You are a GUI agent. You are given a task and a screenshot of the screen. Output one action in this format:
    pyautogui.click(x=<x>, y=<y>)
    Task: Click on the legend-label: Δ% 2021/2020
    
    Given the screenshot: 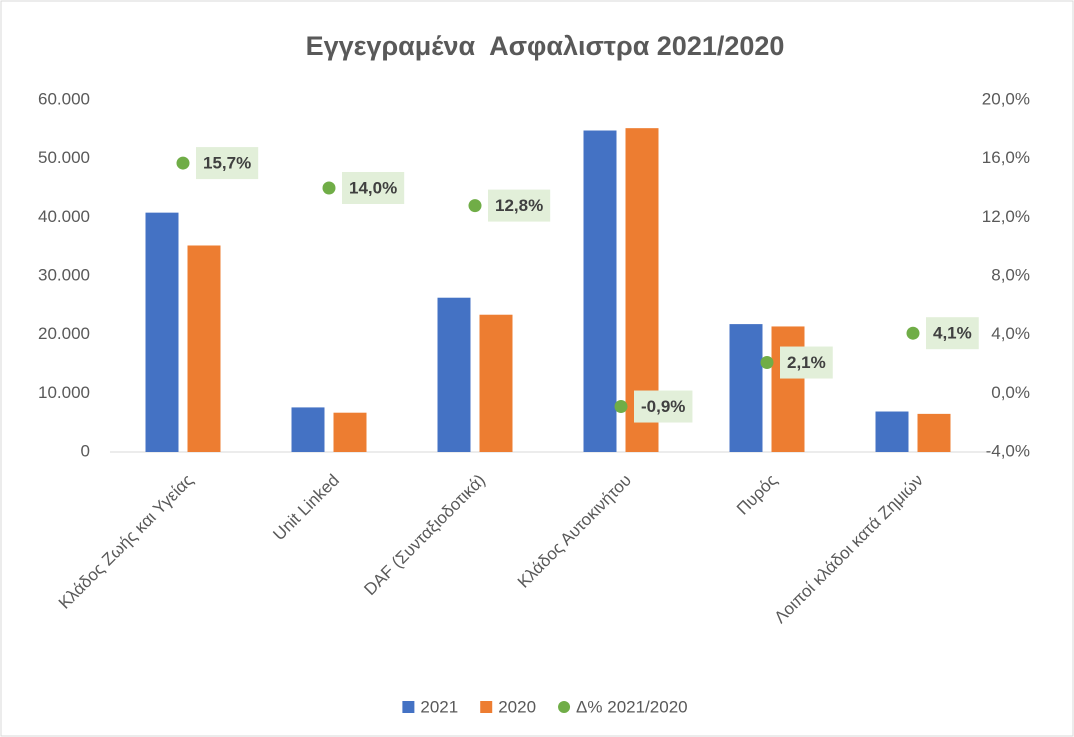 What is the action you would take?
    pyautogui.click(x=632, y=706)
    